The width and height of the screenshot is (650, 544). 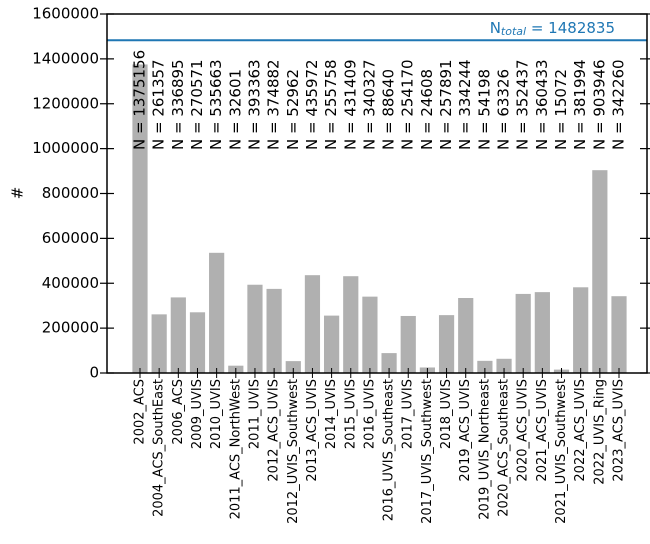 I want to click on y-tick-label: 1000000, so click(x=65, y=148).